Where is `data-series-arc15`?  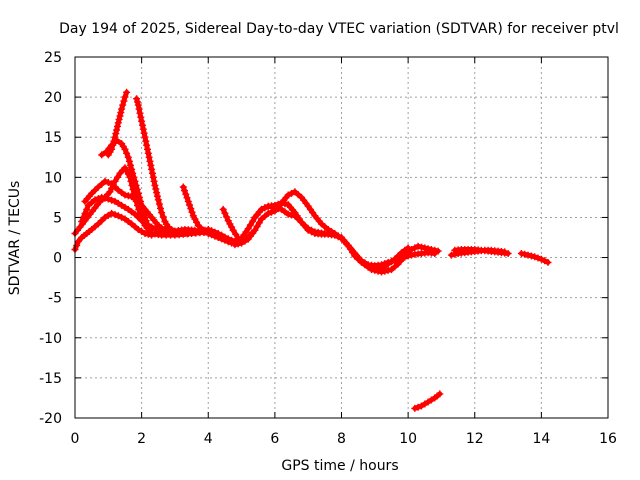 data-series-arc15 is located at coordinates (534, 258).